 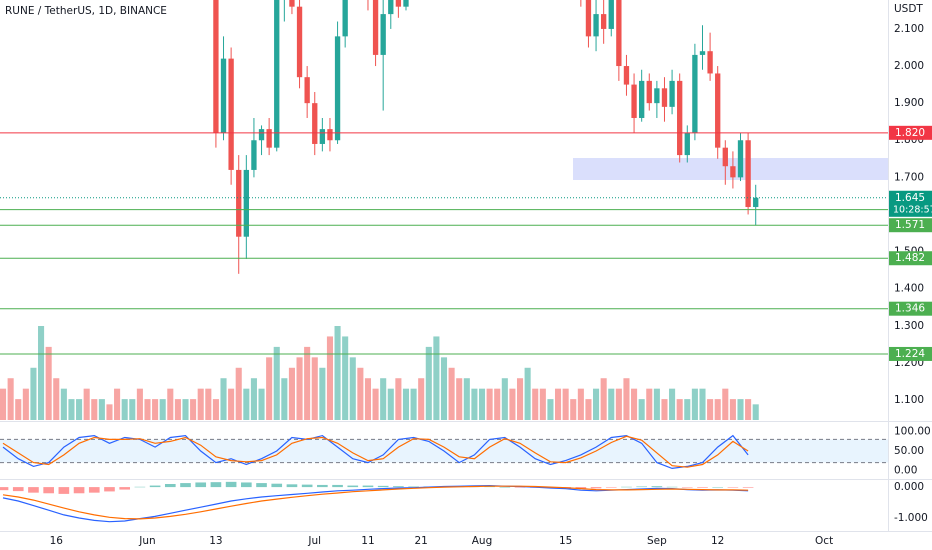 I want to click on y-tick-label: 0.000, so click(x=909, y=487).